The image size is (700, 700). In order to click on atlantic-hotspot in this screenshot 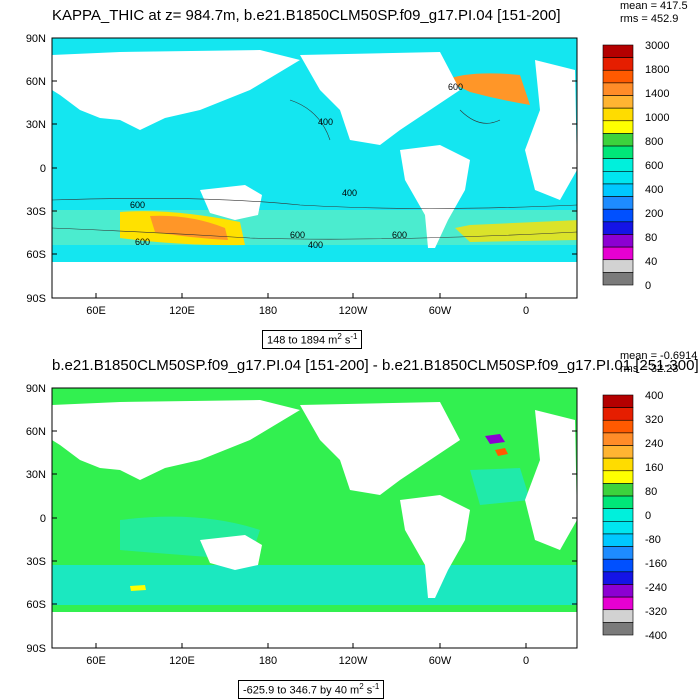, I will do `click(516, 231)`.